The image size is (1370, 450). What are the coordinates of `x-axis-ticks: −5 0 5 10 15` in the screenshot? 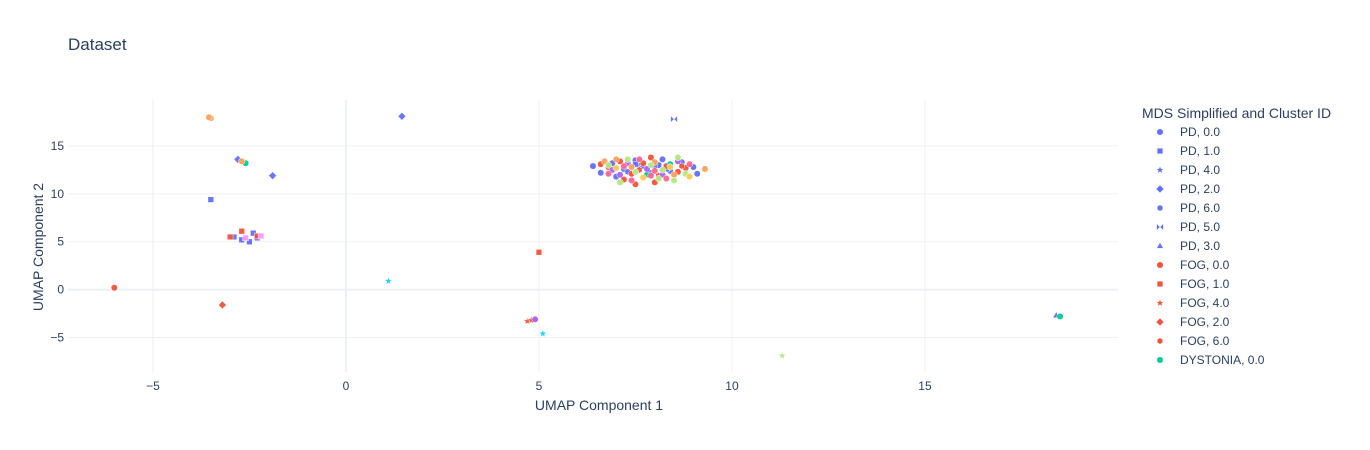 It's located at (539, 386).